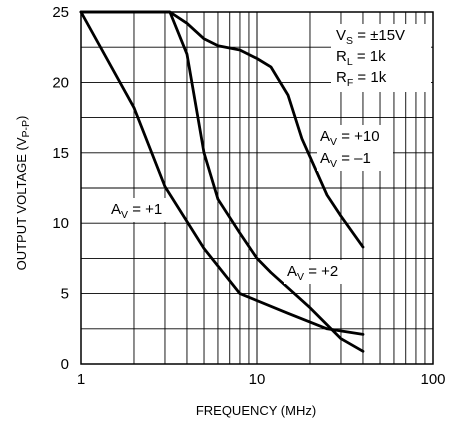 The image size is (464, 423). What do you see at coordinates (21, 118) in the screenshot?
I see `y-axis-label-close: )` at bounding box center [21, 118].